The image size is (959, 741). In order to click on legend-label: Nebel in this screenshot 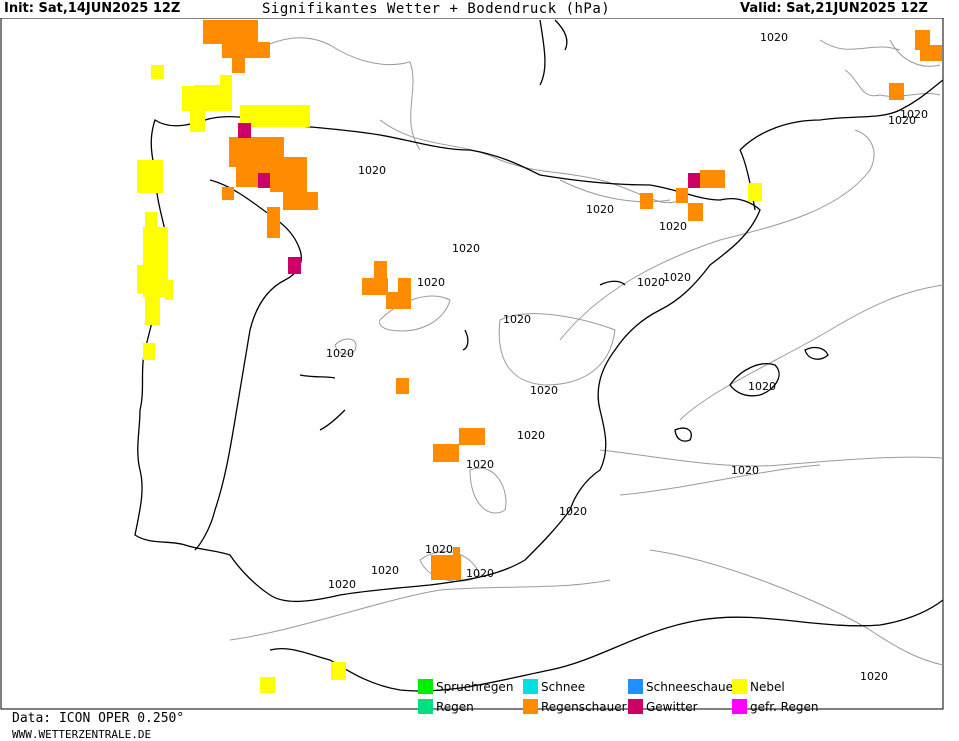, I will do `click(767, 686)`.